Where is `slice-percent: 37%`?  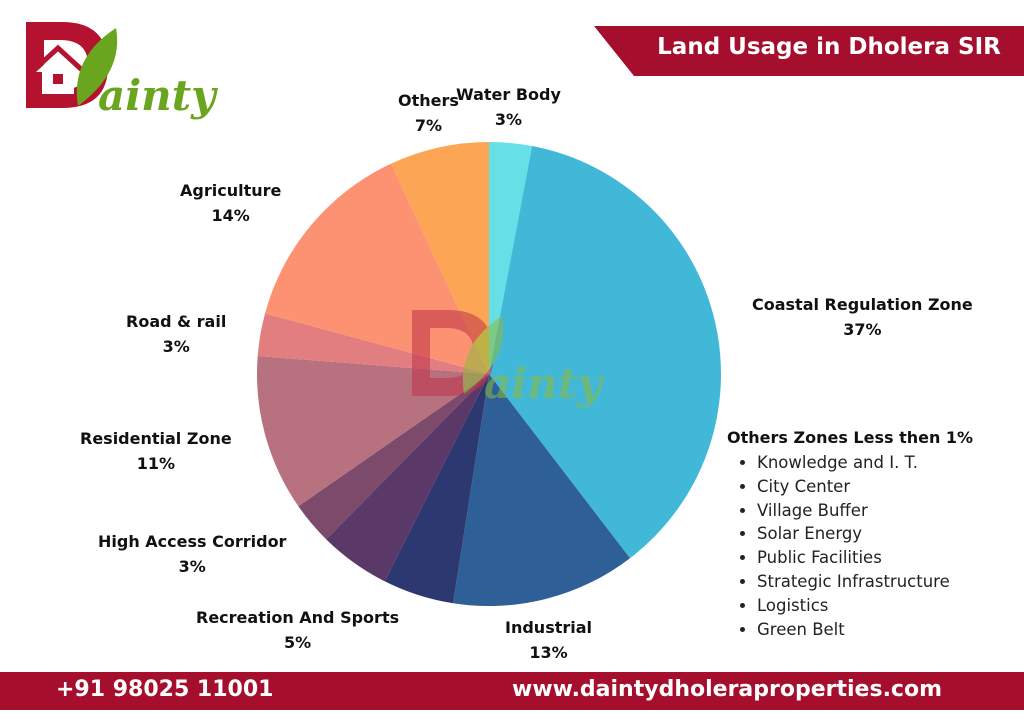
slice-percent: 37% is located at coordinates (862, 329).